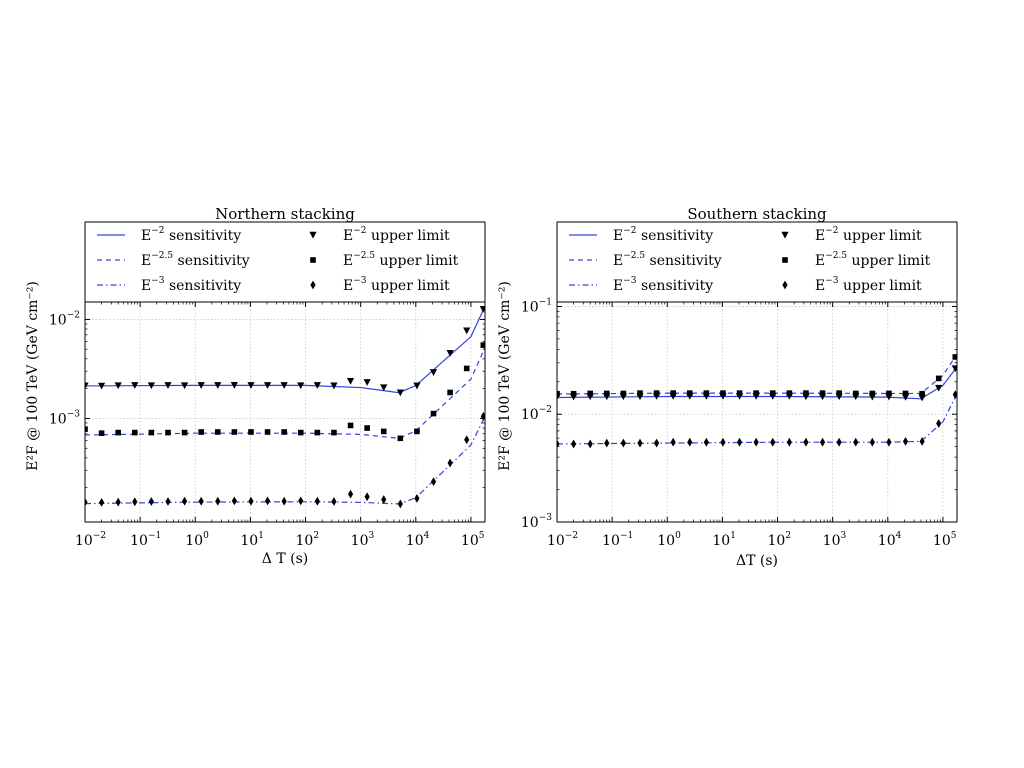 The width and height of the screenshot is (1024, 768). Describe the element at coordinates (757, 375) in the screenshot. I see `series-square-markers` at that location.